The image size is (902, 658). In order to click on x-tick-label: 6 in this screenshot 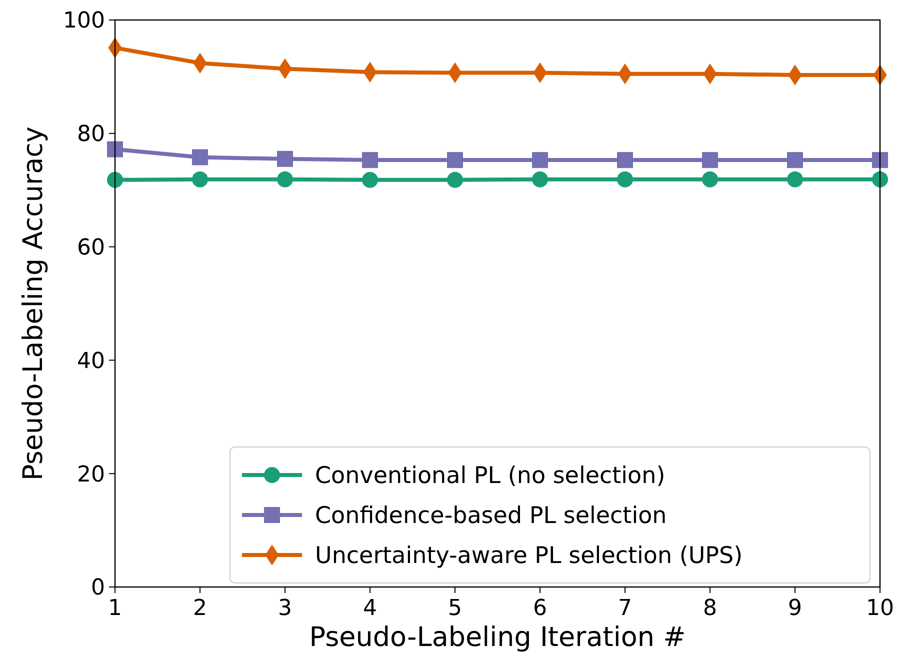, I will do `click(540, 608)`.